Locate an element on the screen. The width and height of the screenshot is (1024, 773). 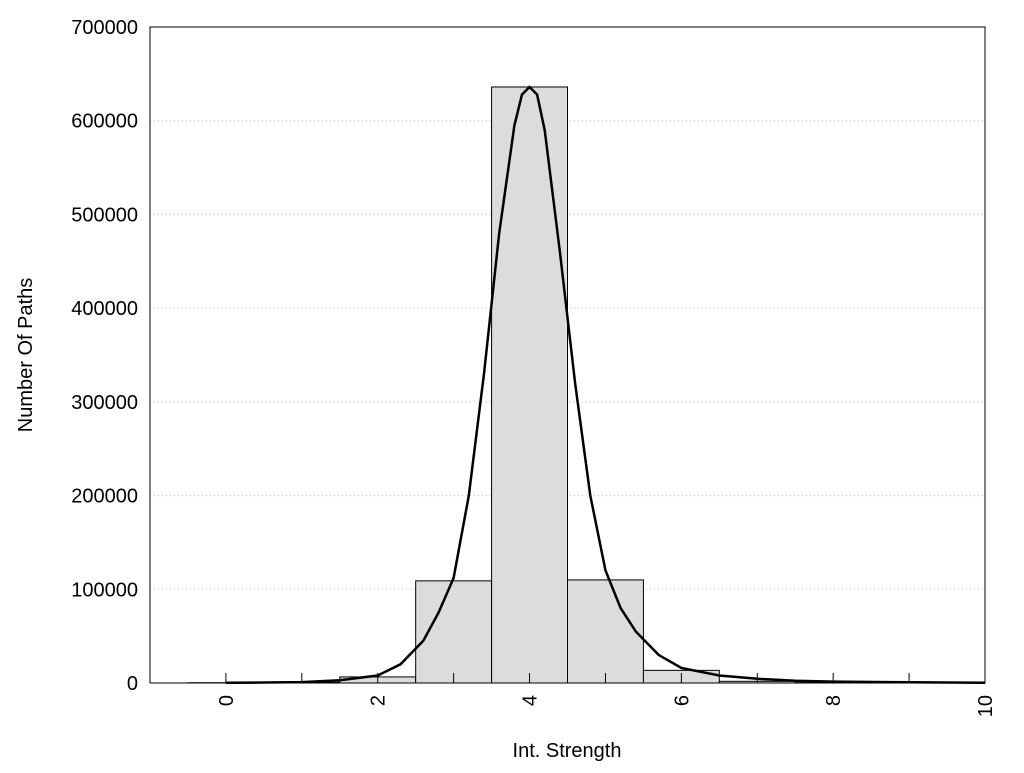
y-tick-label: 200000 is located at coordinates (104, 497).